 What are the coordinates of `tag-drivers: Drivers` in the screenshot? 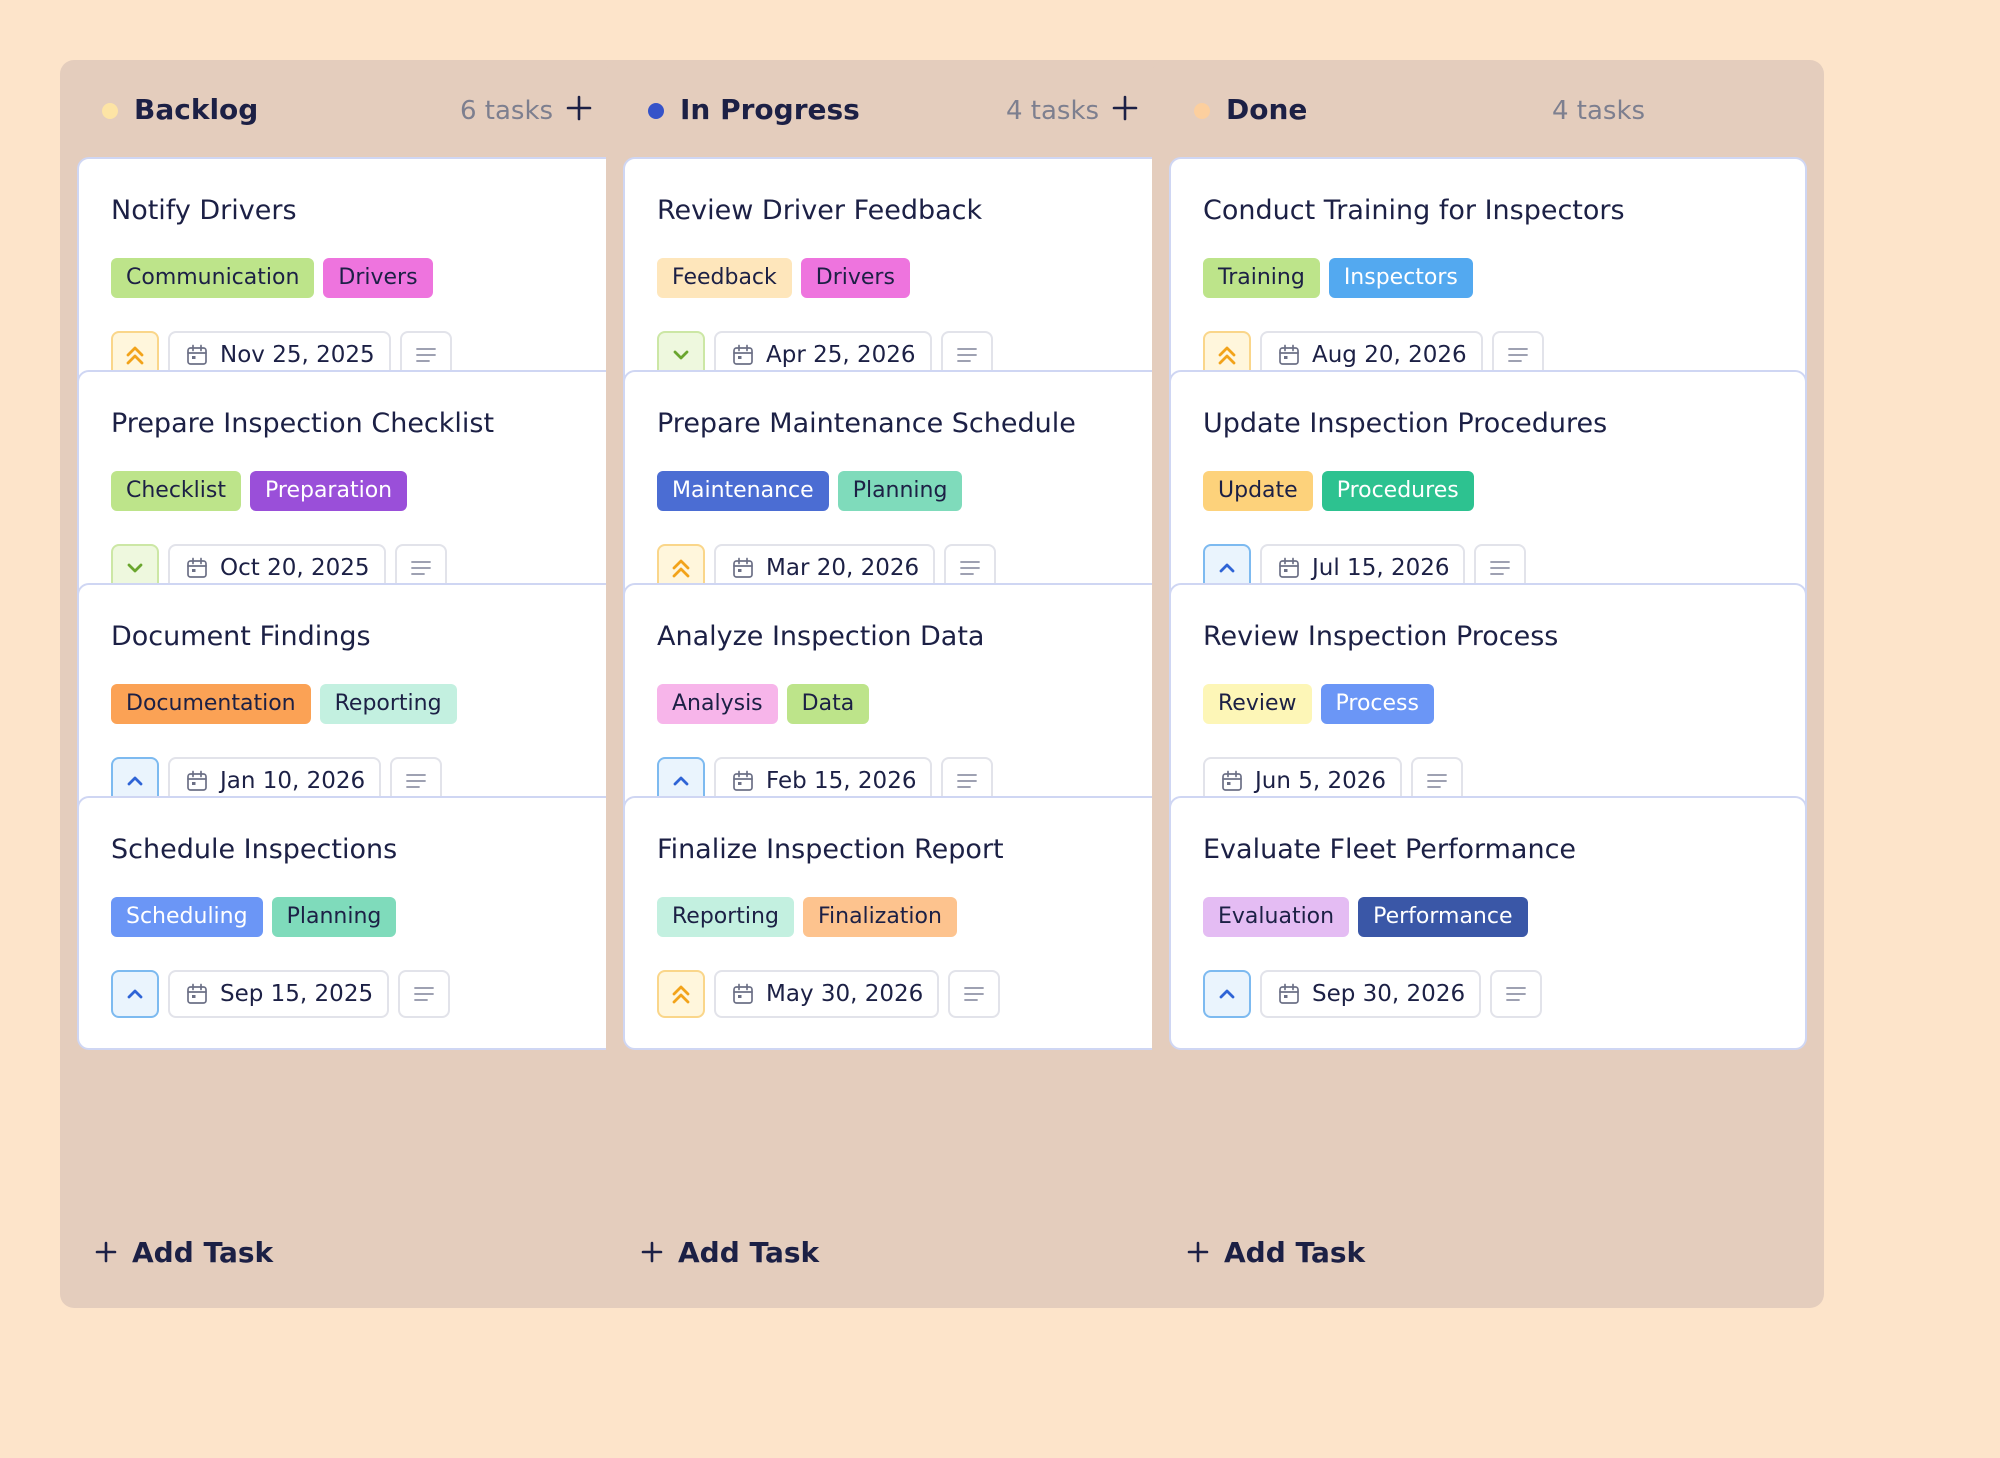 It's located at (855, 278).